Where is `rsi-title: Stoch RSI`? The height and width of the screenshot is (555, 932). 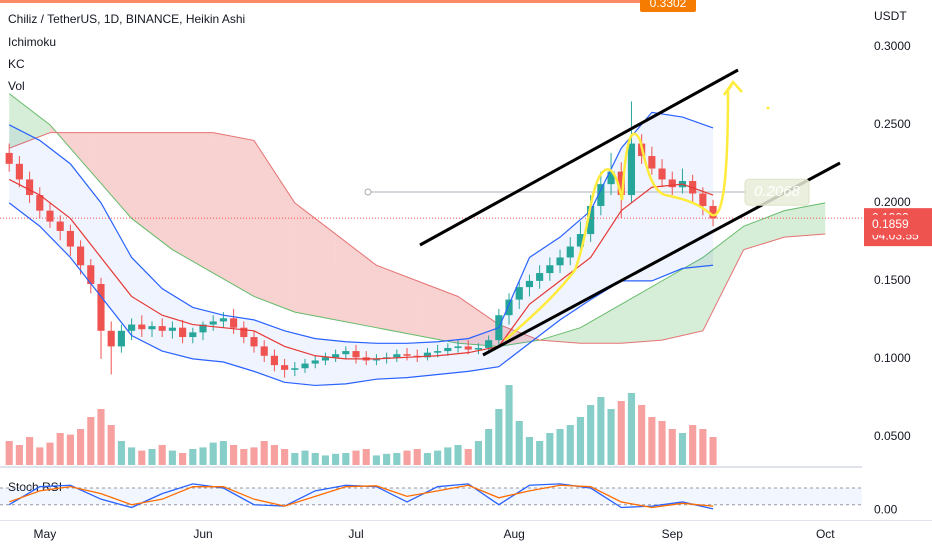
rsi-title: Stoch RSI is located at coordinates (35, 487).